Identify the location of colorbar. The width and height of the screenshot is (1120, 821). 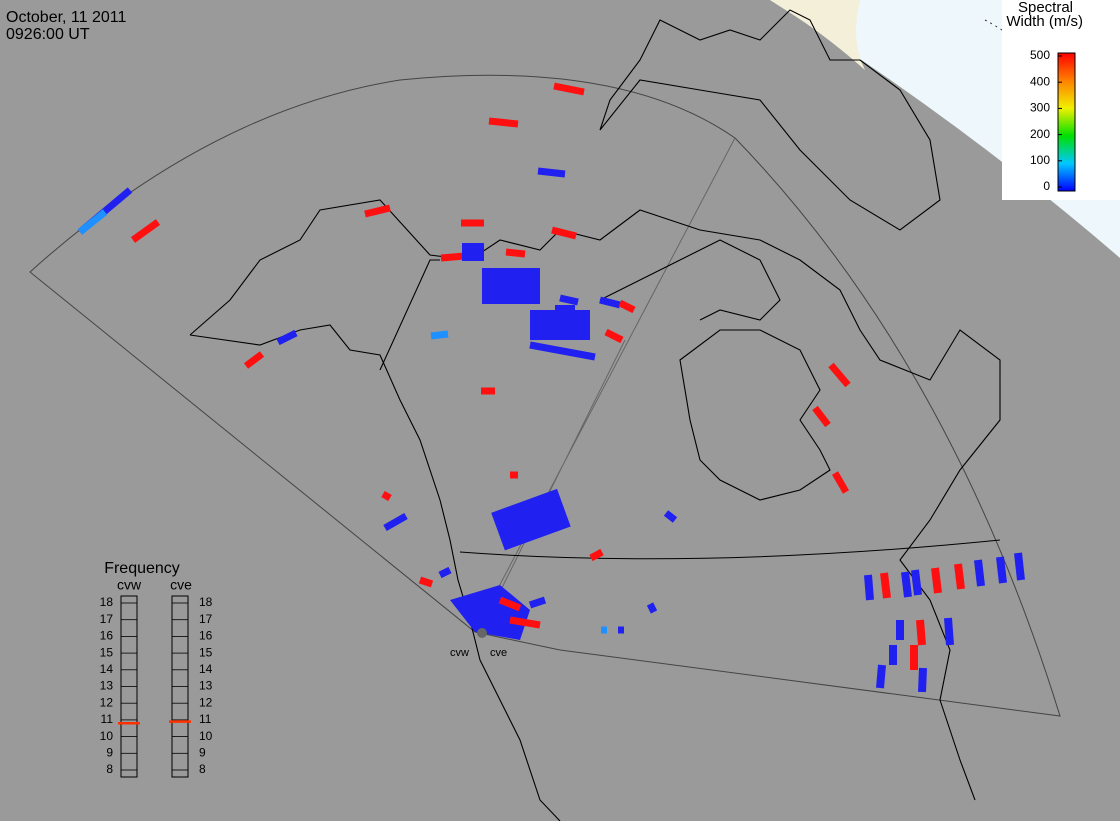
(1066, 122).